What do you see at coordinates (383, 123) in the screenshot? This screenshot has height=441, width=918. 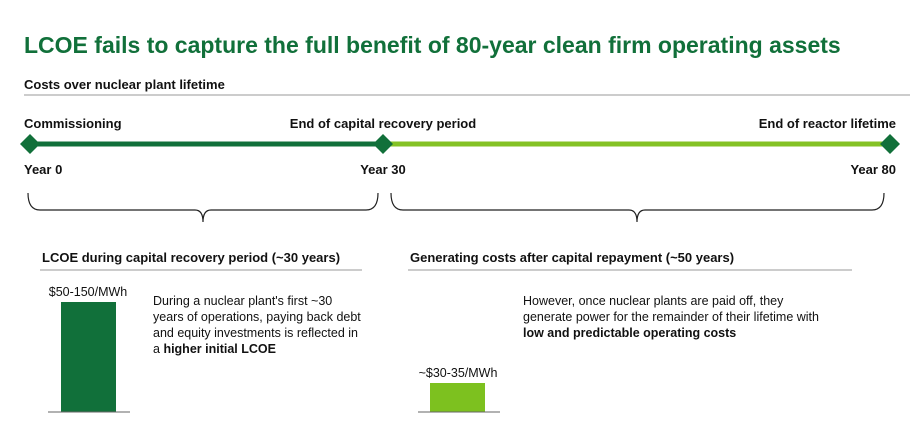 I see `milestone-label: End of capital recovery period` at bounding box center [383, 123].